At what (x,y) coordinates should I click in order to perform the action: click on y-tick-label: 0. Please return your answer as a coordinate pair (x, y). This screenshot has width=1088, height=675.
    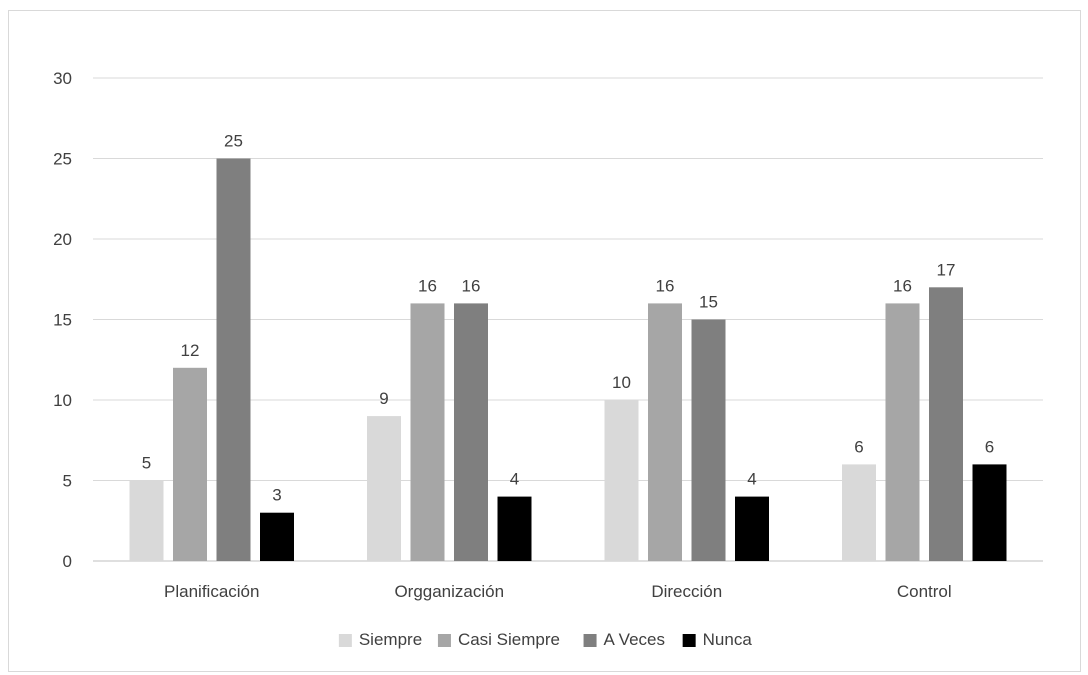
    Looking at the image, I should click on (67, 561).